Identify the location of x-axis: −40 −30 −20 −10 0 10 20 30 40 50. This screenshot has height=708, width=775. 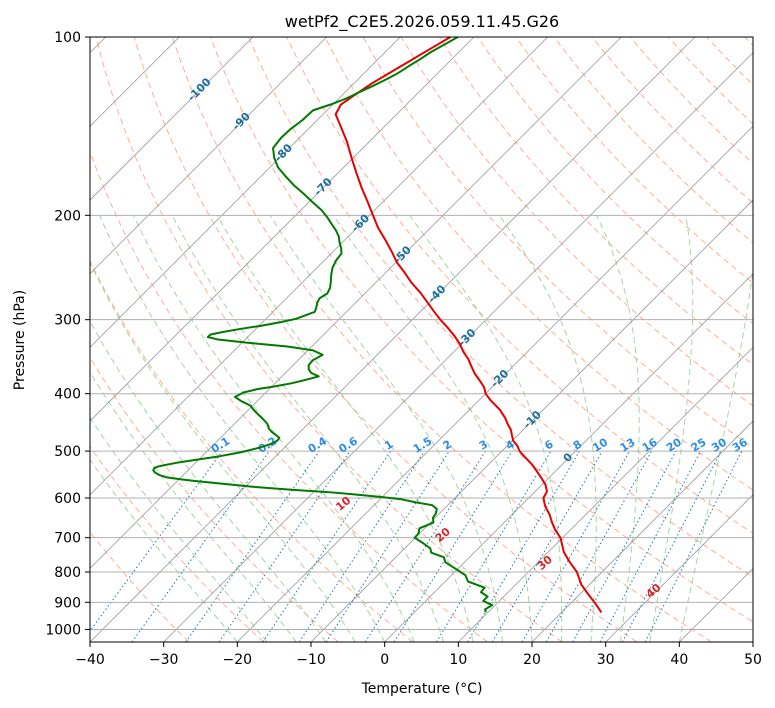
(418, 655).